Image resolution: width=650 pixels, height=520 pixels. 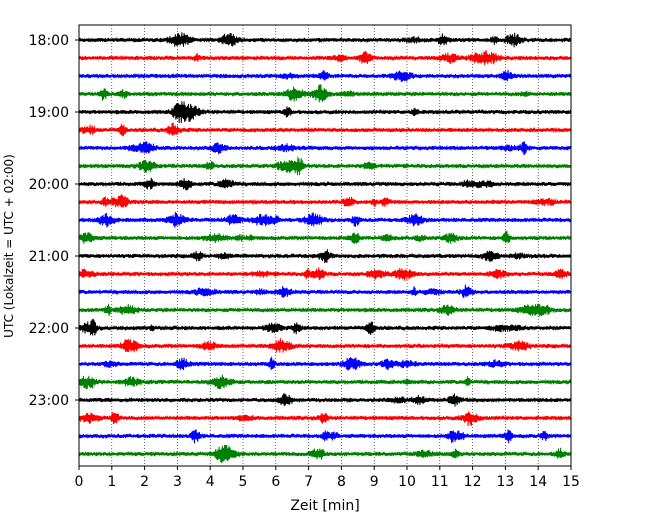 What do you see at coordinates (308, 482) in the screenshot?
I see `x-tick-label: 7` at bounding box center [308, 482].